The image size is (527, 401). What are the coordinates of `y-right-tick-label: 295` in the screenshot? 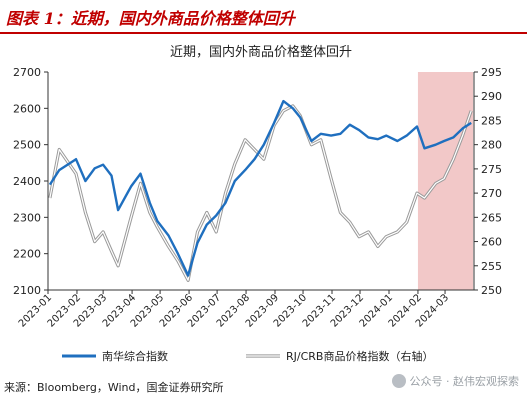 It's located at (491, 72).